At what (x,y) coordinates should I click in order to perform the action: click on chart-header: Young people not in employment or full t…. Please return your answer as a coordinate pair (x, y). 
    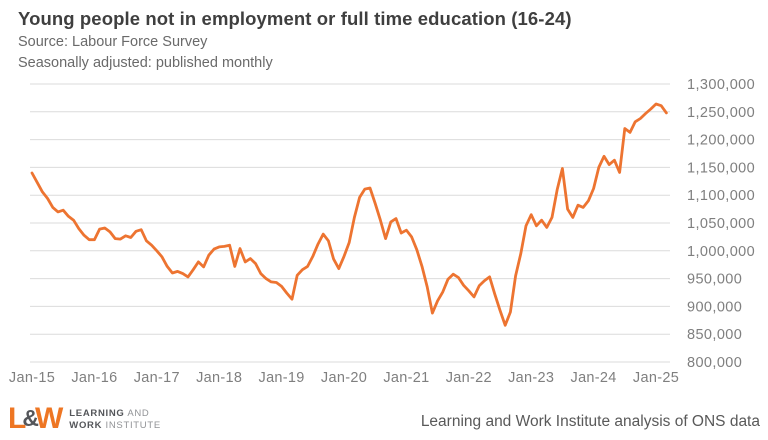
    Looking at the image, I should click on (295, 39).